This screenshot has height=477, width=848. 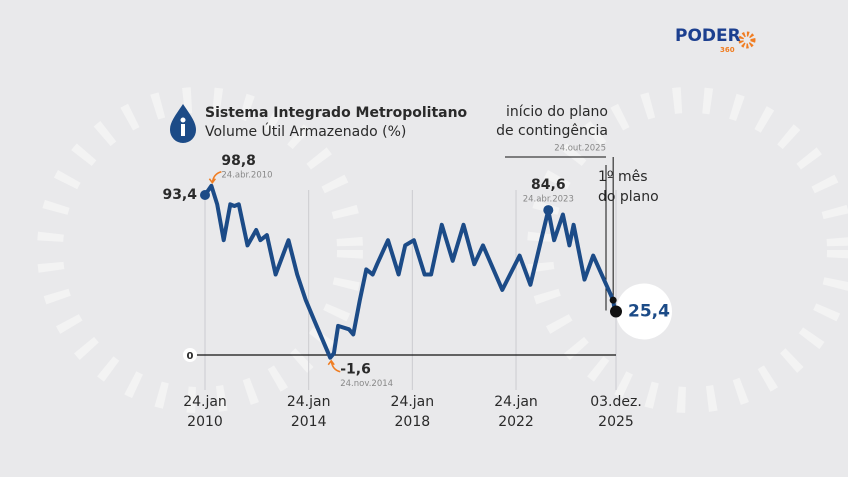 I want to click on y-tick-label: 0, so click(x=190, y=356).